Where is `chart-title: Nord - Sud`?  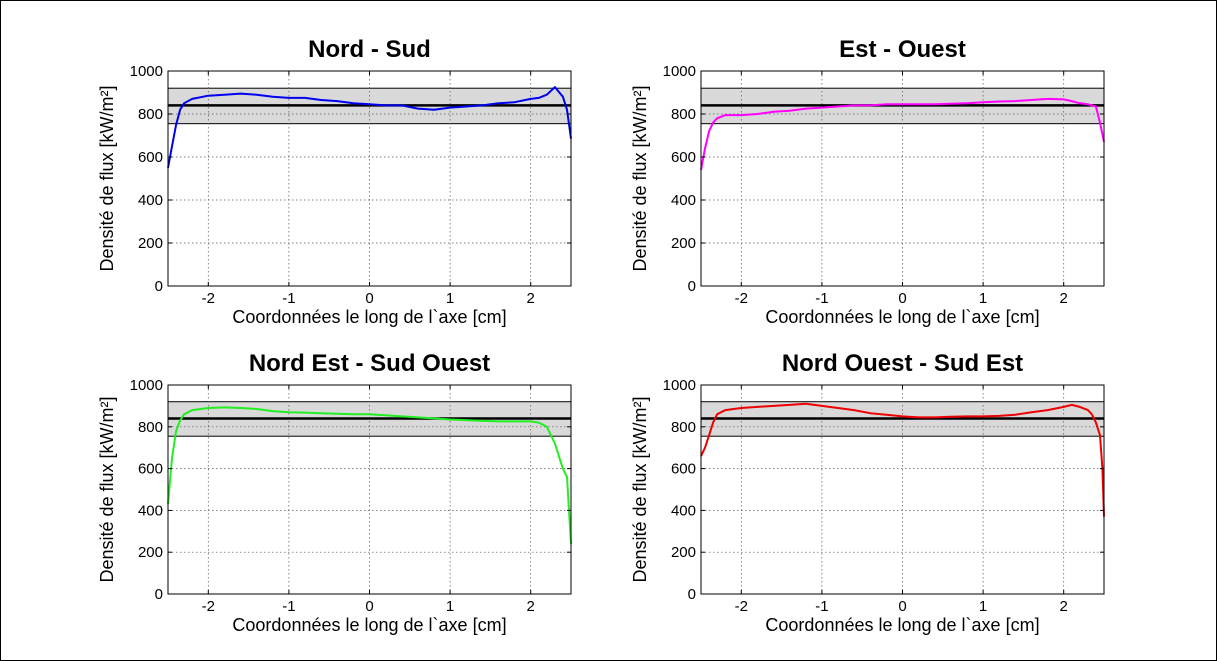
chart-title: Nord - Sud is located at coordinates (369, 49).